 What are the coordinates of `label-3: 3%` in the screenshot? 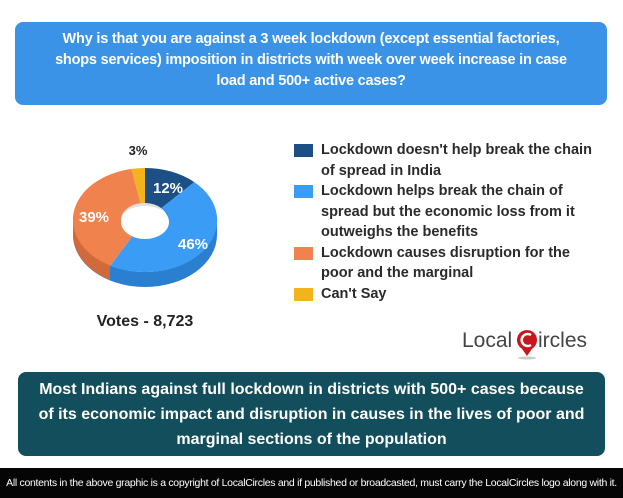 It's located at (138, 150).